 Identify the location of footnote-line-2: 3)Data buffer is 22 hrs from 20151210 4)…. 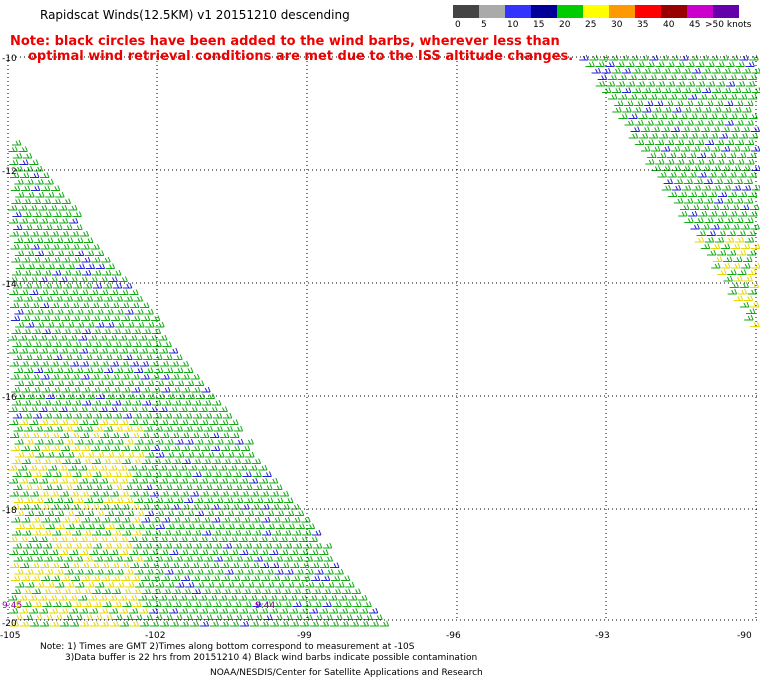
(271, 658).